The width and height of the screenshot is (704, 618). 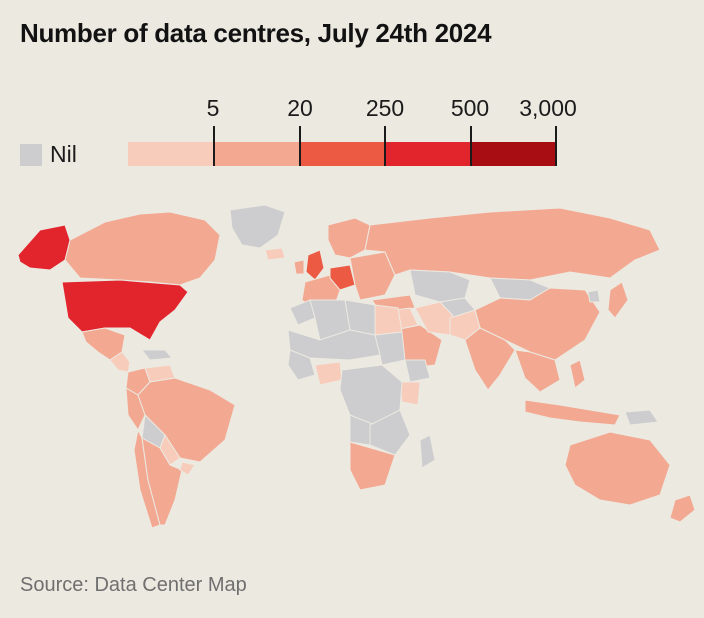 What do you see at coordinates (372, 466) in the screenshot?
I see `region-south-africa` at bounding box center [372, 466].